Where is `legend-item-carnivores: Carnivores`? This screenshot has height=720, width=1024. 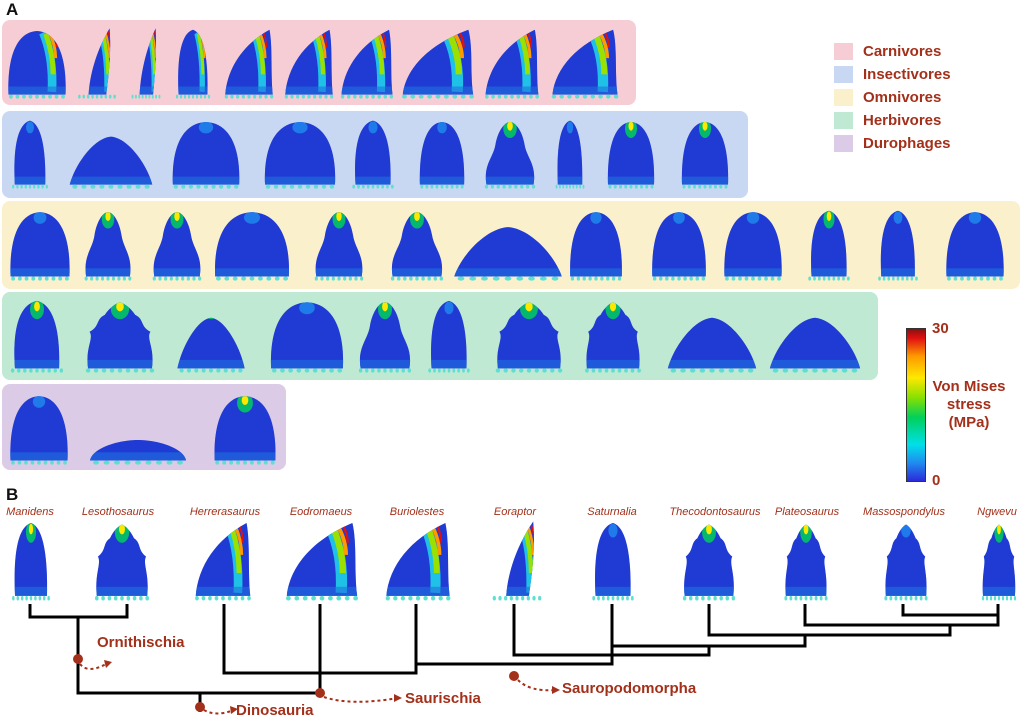
legend-item-carnivores: Carnivores is located at coordinates (892, 51).